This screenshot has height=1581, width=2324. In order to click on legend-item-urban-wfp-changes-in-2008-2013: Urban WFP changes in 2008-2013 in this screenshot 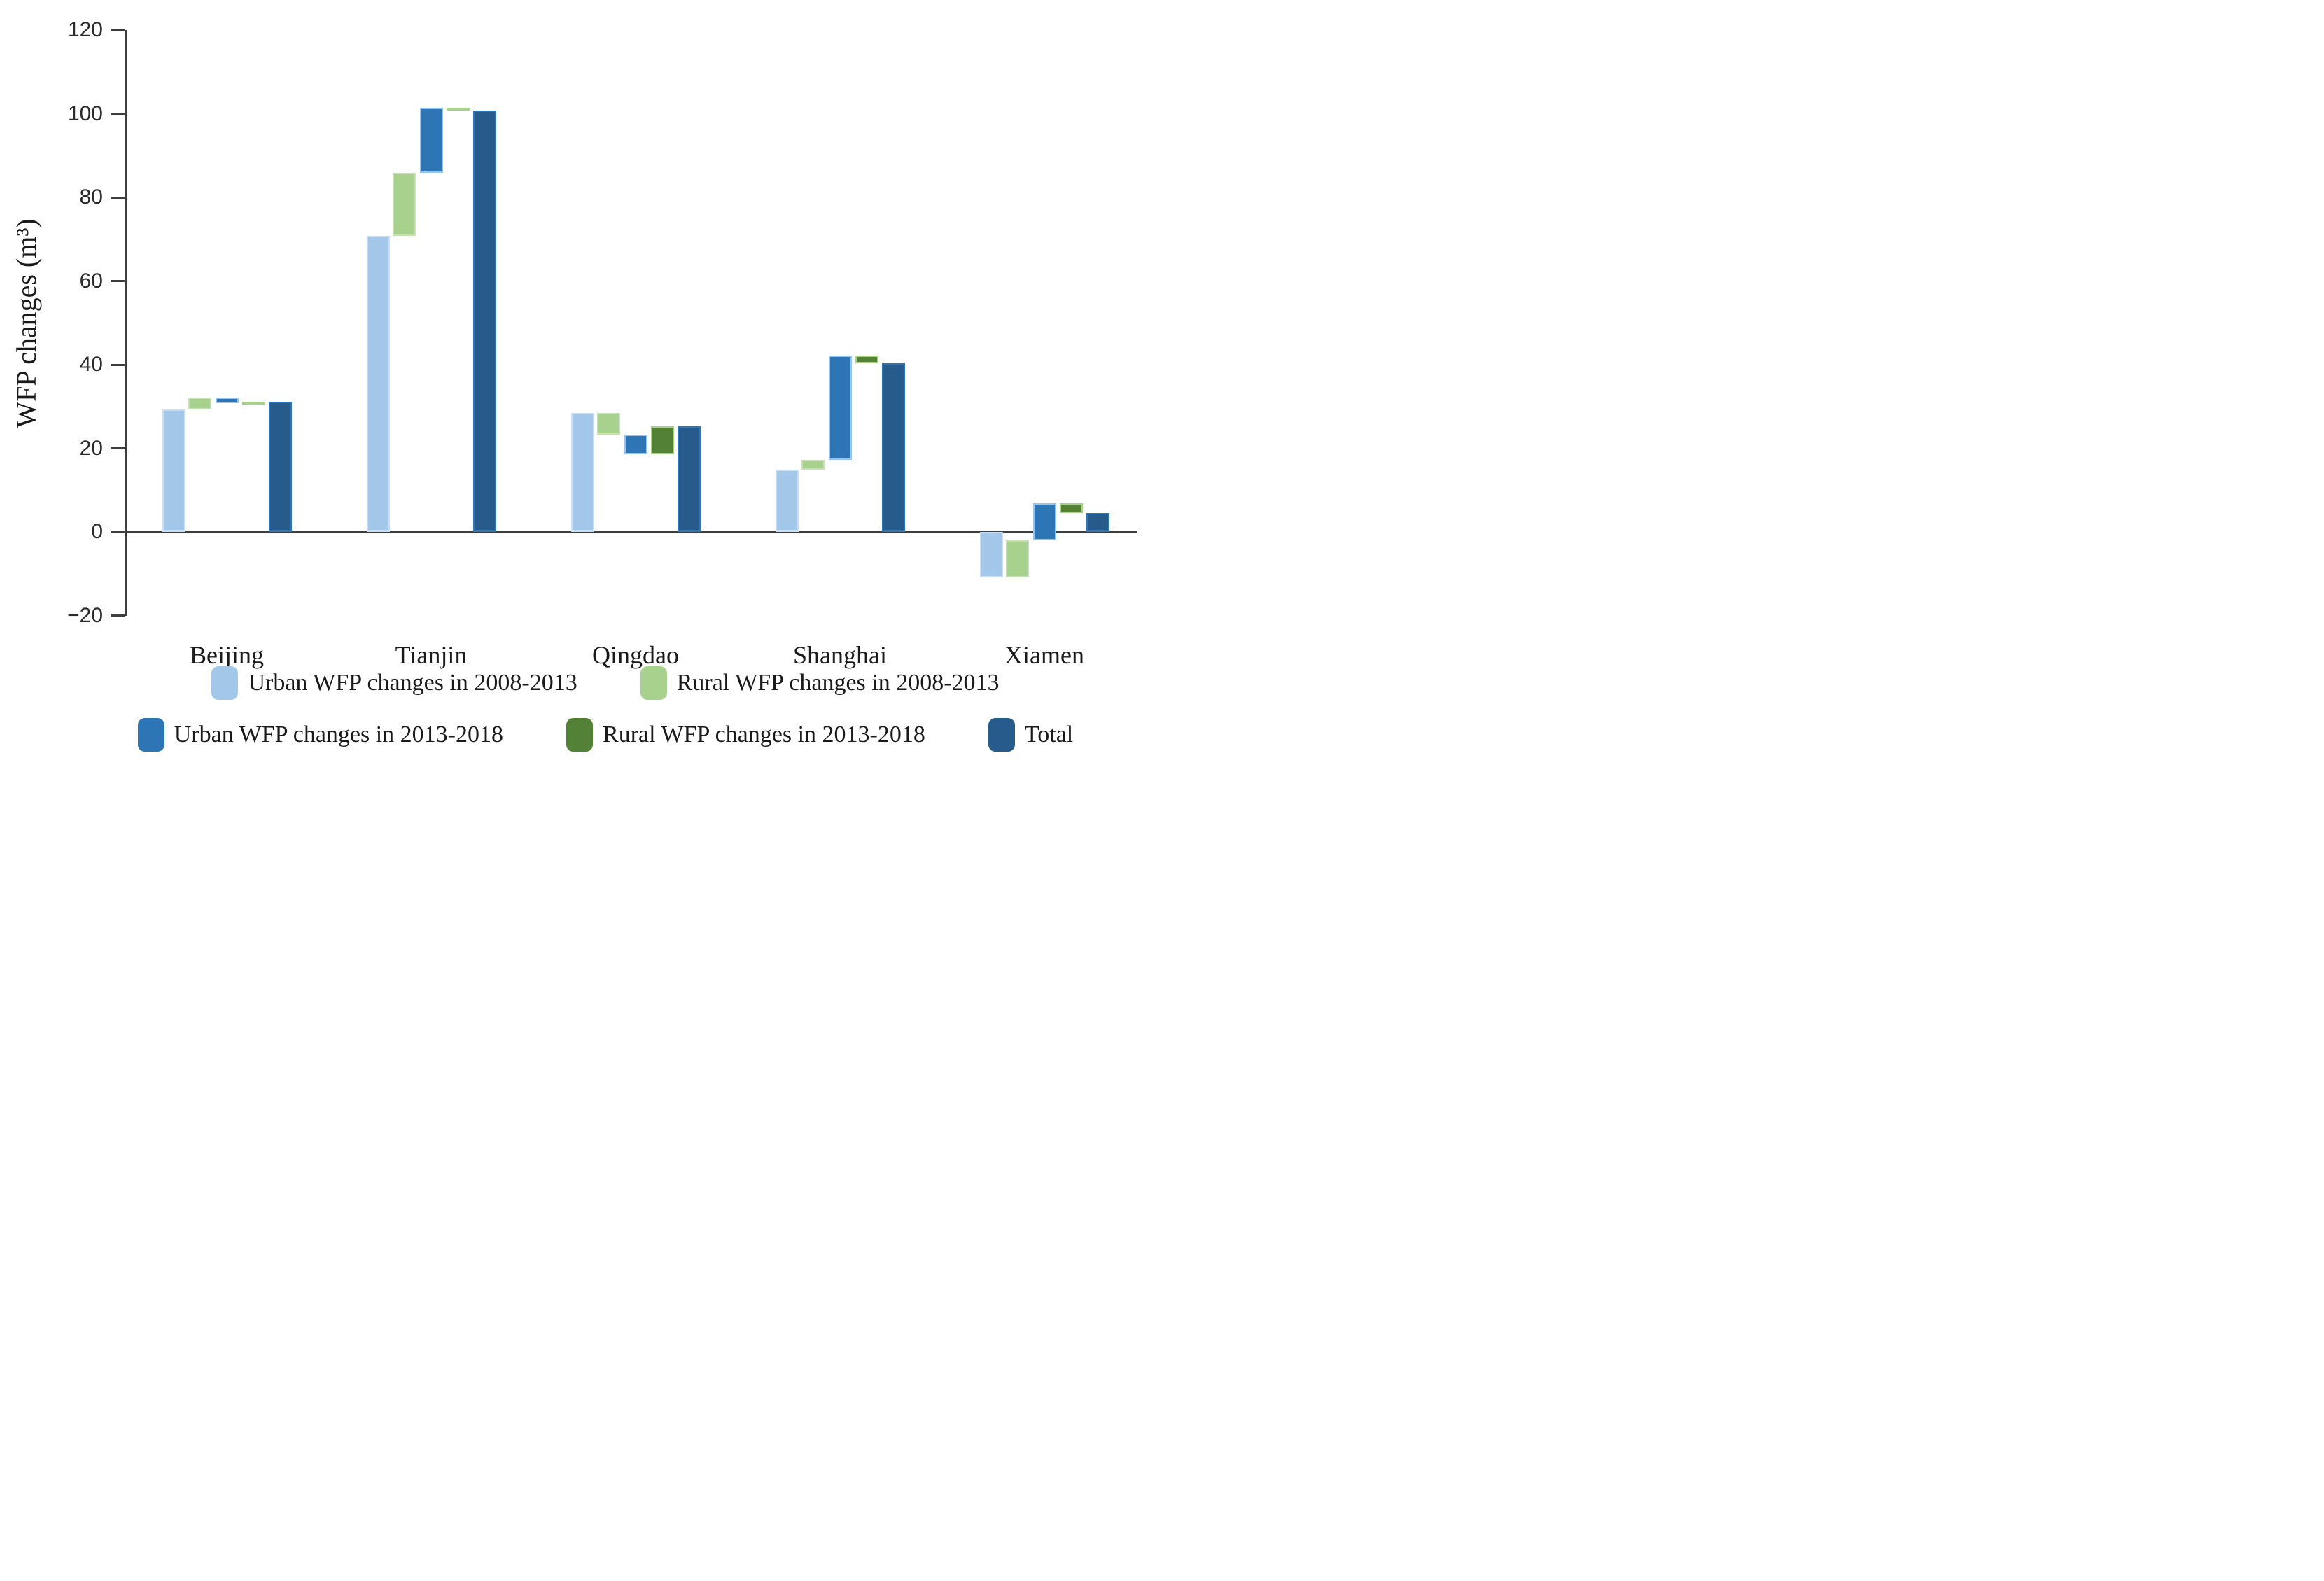, I will do `click(394, 683)`.